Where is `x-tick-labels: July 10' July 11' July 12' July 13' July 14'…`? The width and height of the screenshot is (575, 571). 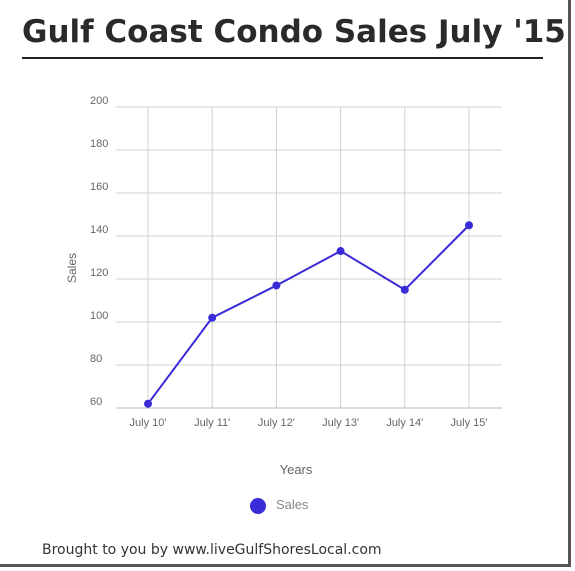 x-tick-labels: July 10' July 11' July 12' July 13' July 14'… is located at coordinates (309, 423).